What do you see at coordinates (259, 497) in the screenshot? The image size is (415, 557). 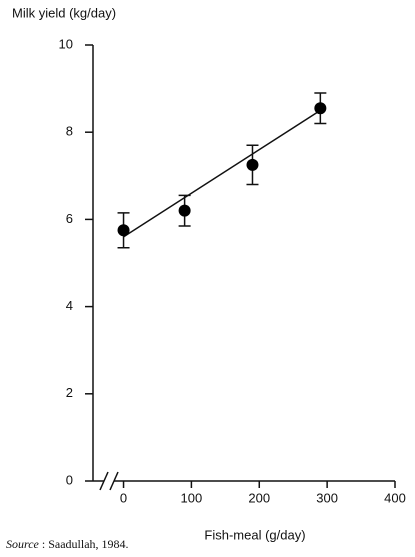 I see `x-tick-label: 200` at bounding box center [259, 497].